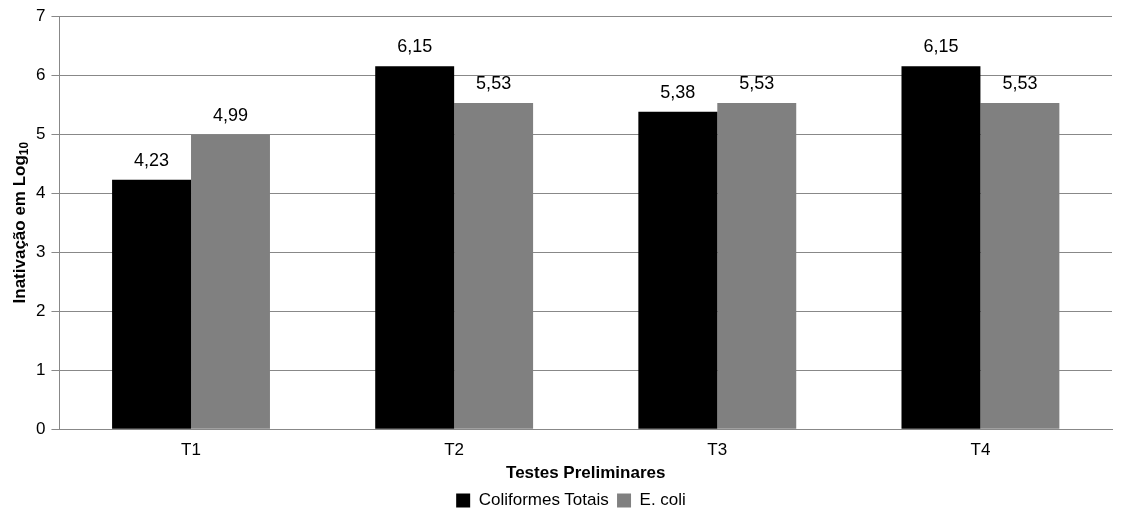  What do you see at coordinates (40, 251) in the screenshot?
I see `y-tick-label: 3` at bounding box center [40, 251].